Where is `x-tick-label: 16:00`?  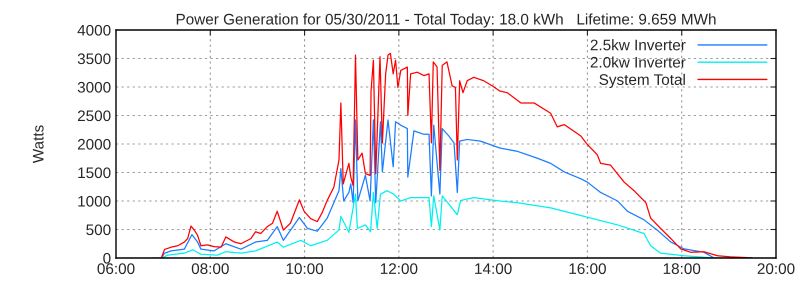 x-tick-label: 16:00 is located at coordinates (587, 268).